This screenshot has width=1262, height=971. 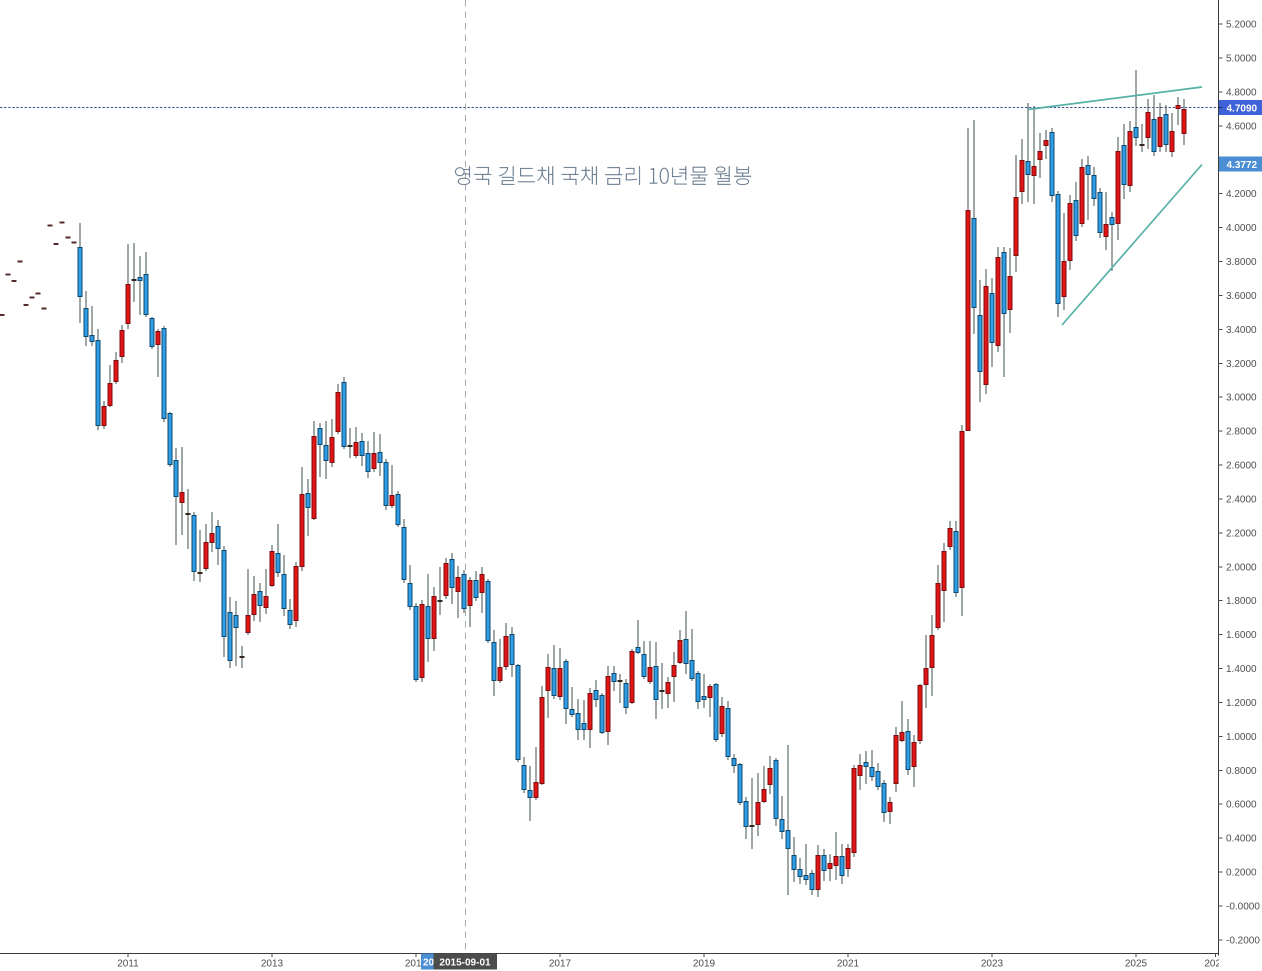 What do you see at coordinates (1241, 466) in the screenshot?
I see `svg-text: 2.6000` at bounding box center [1241, 466].